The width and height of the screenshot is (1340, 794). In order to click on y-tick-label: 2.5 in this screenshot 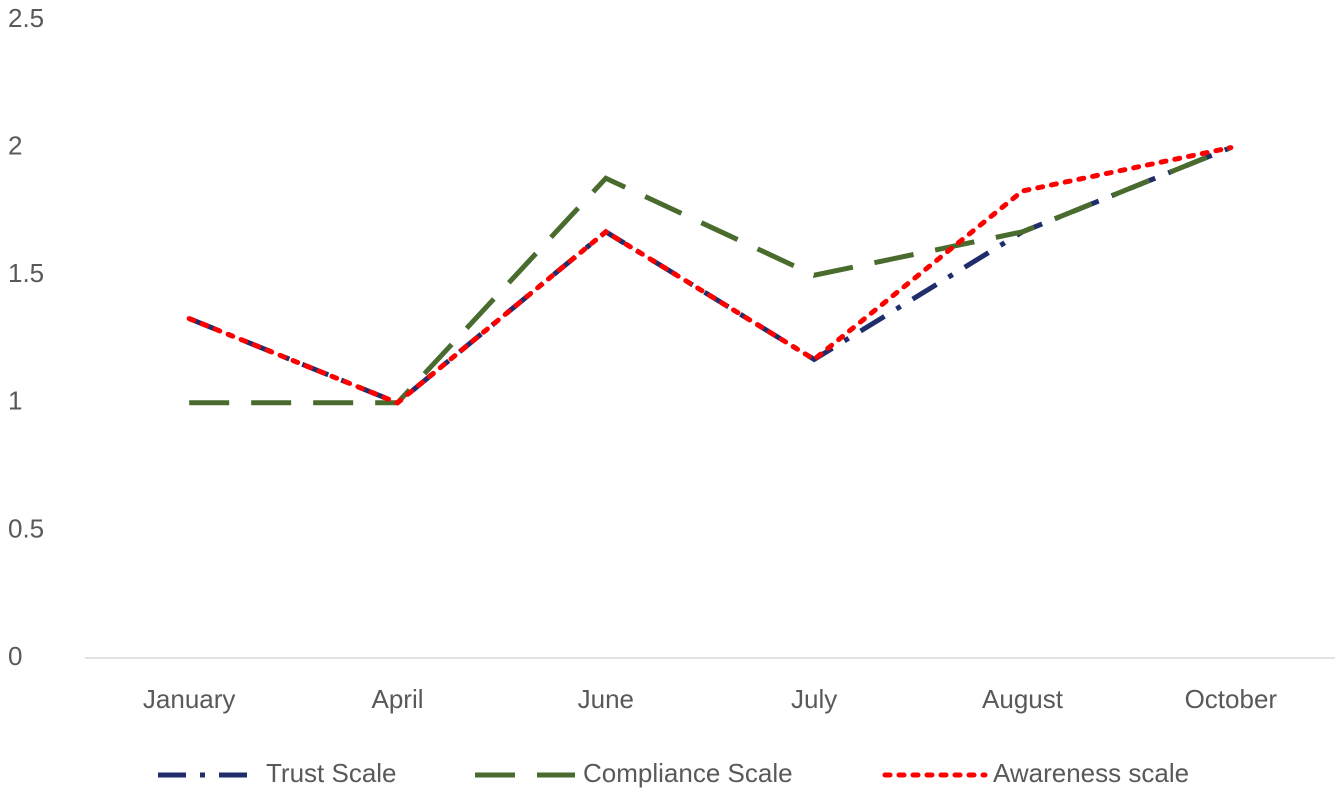, I will do `click(26, 18)`.